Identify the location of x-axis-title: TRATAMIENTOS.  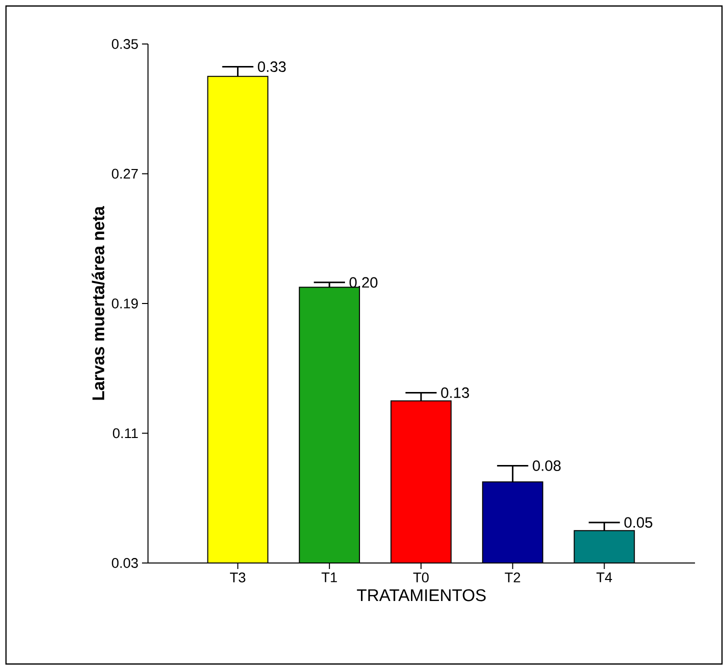
(421, 595).